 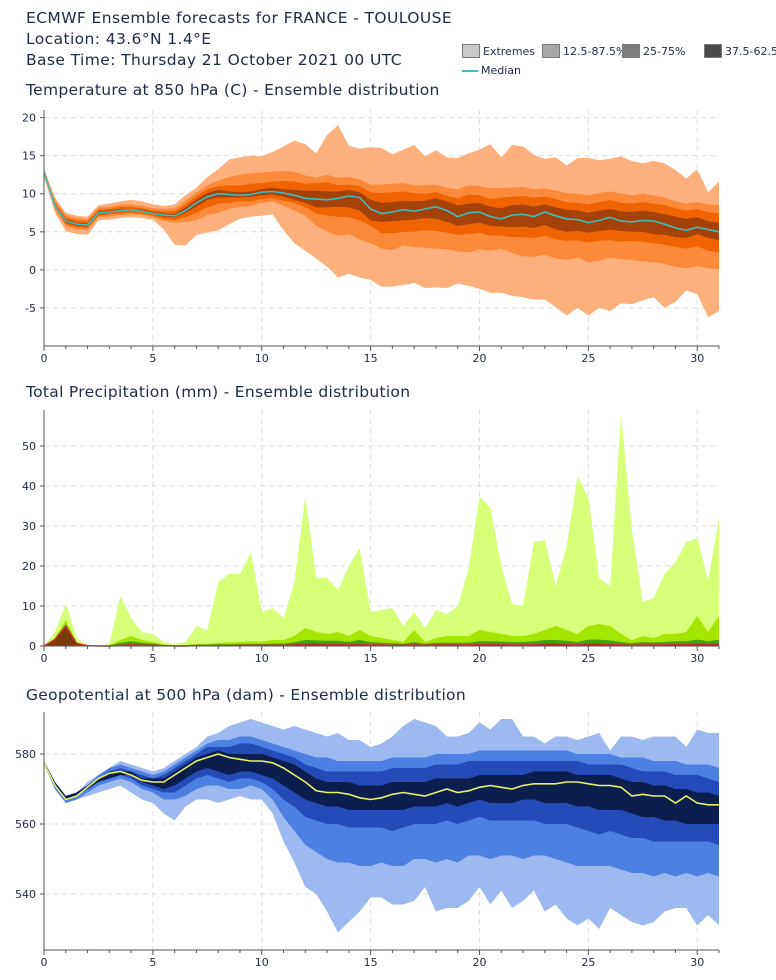 I want to click on legend-label-p12: 12.5-87.5%, so click(x=595, y=51).